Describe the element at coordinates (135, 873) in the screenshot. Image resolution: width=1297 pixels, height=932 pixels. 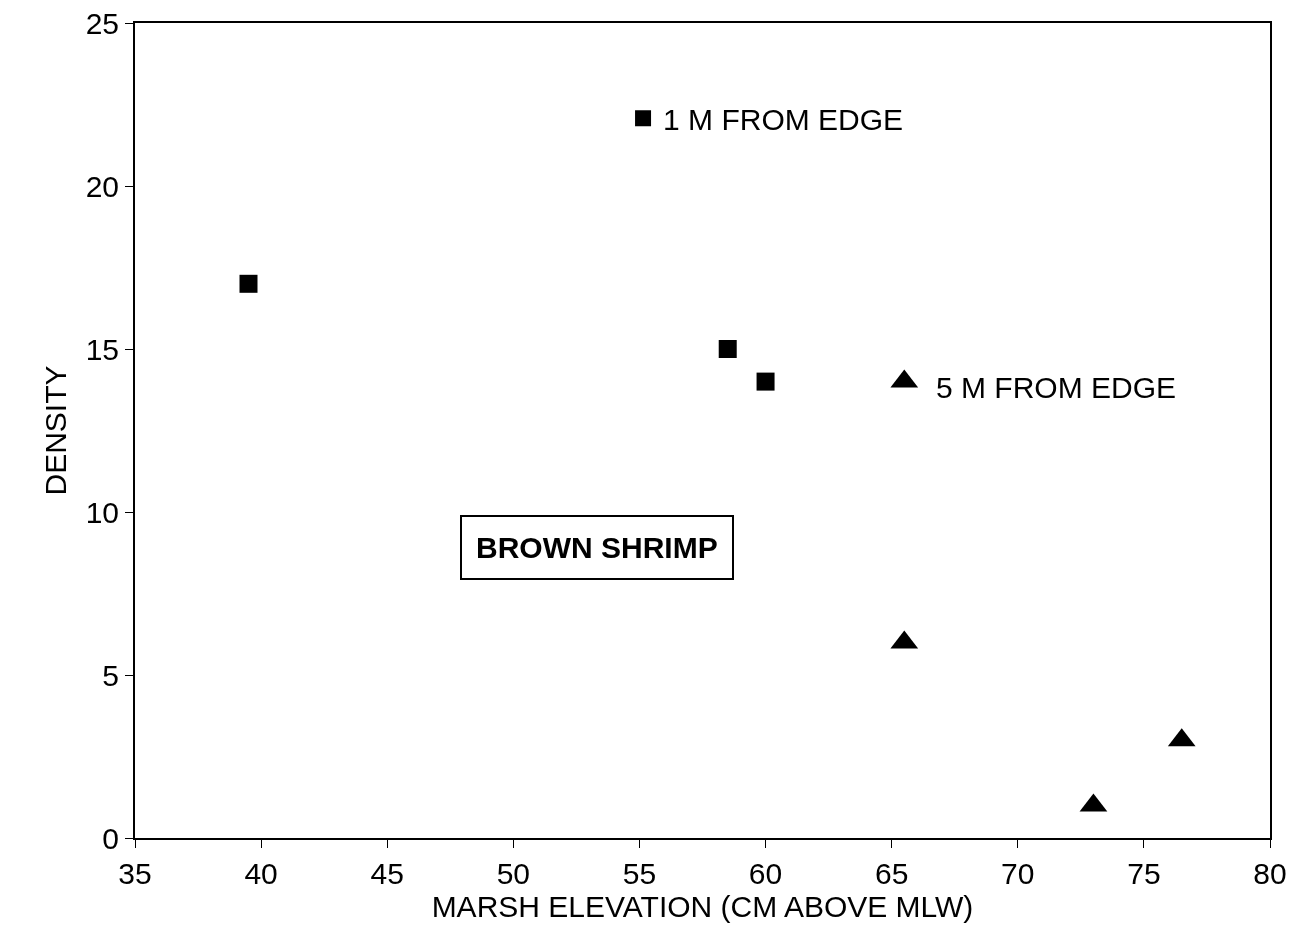
I see `x-tick-label: 35` at that location.